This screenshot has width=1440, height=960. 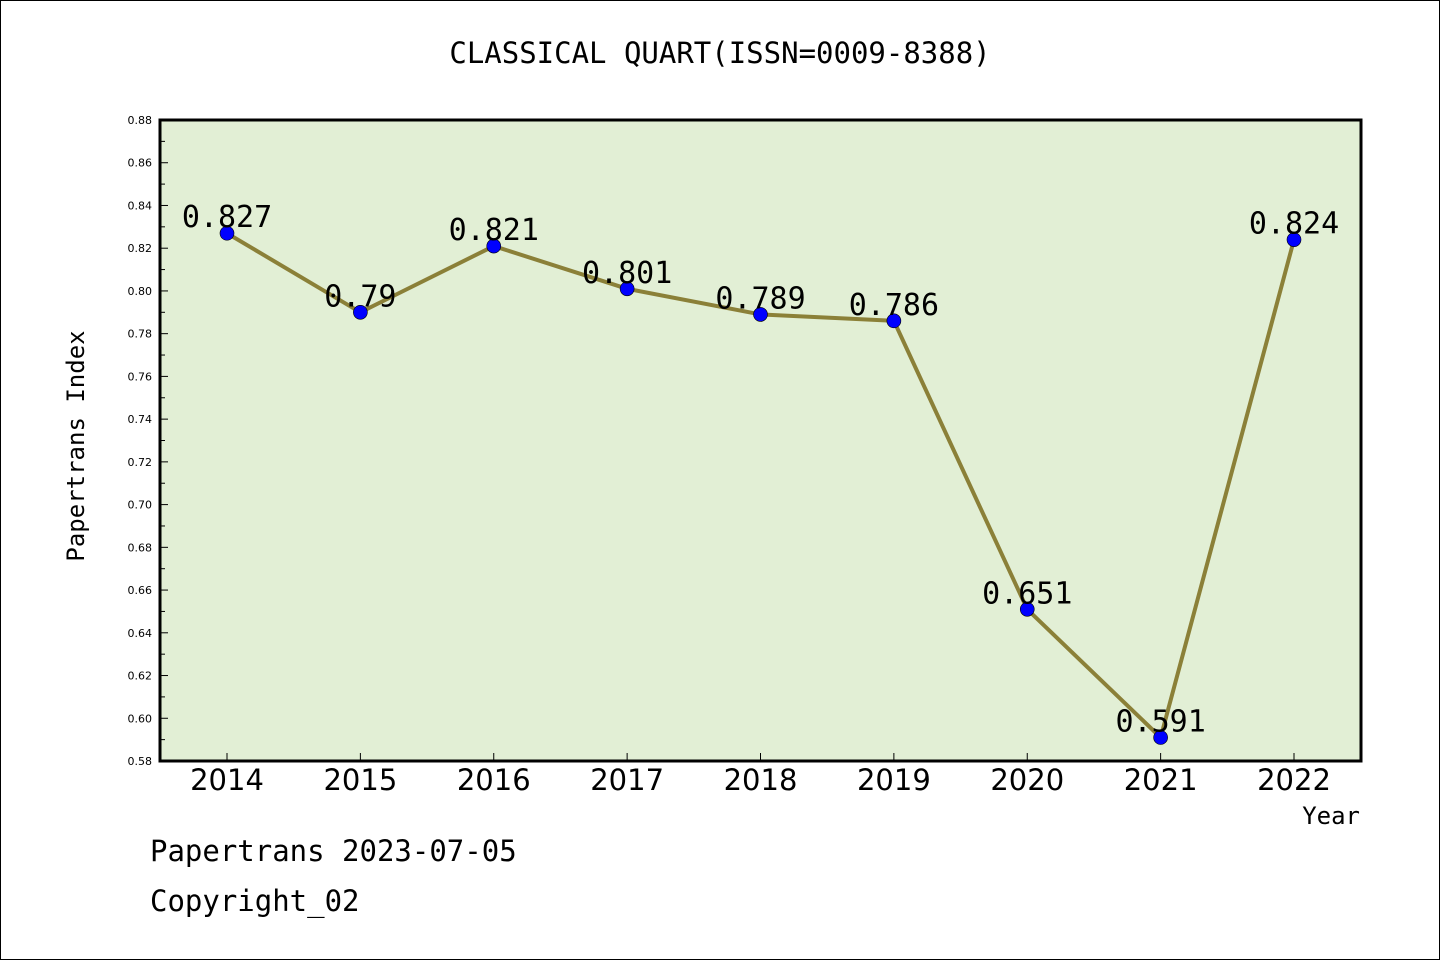 I want to click on y-tick-label: 0.70, so click(x=140, y=505).